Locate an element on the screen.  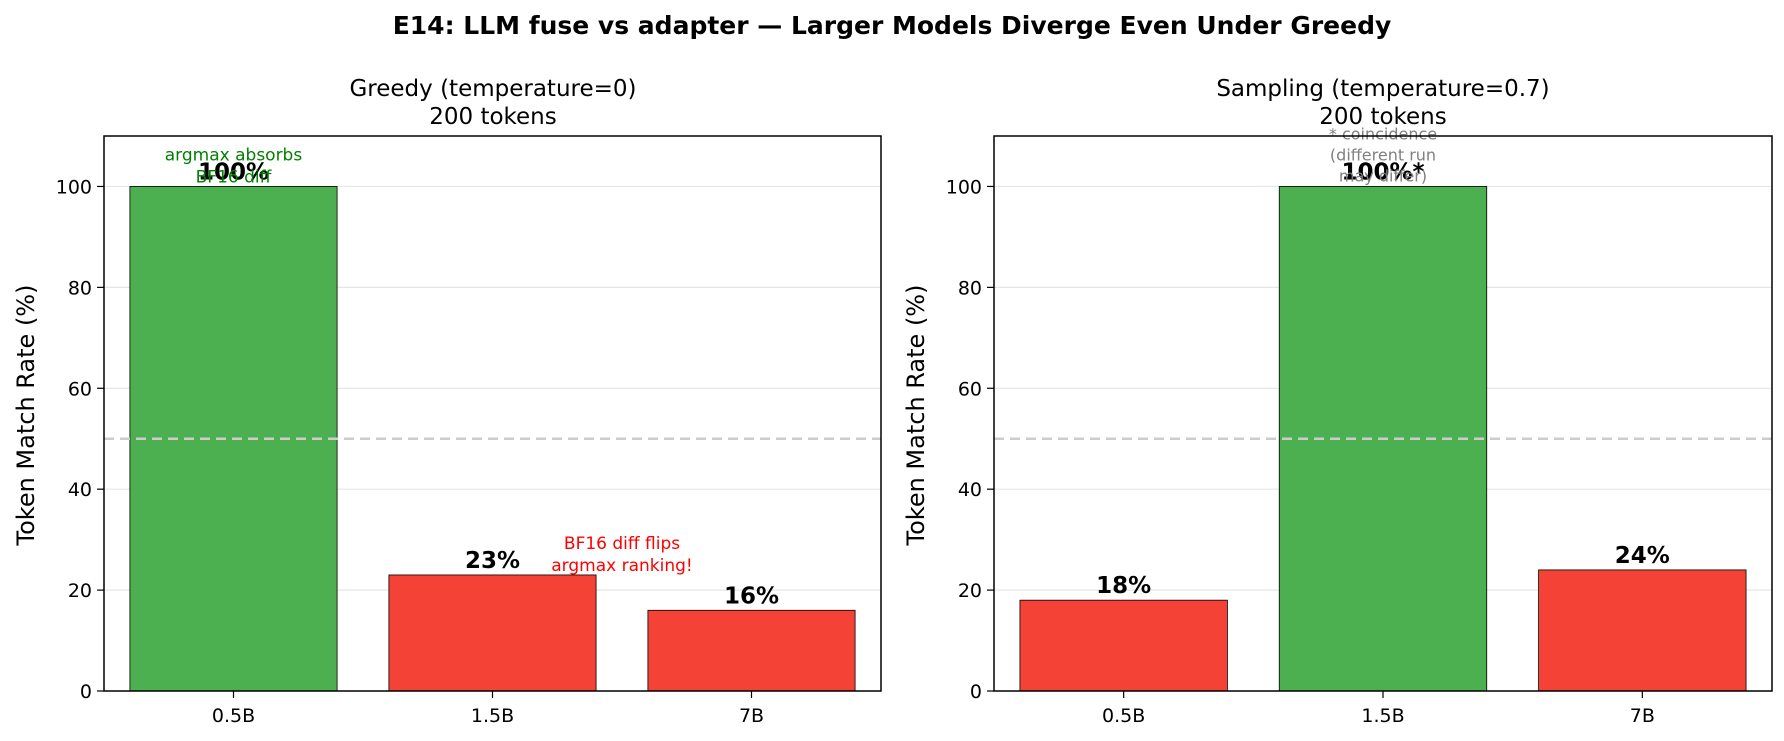
bar-1.5B is located at coordinates (492, 633).